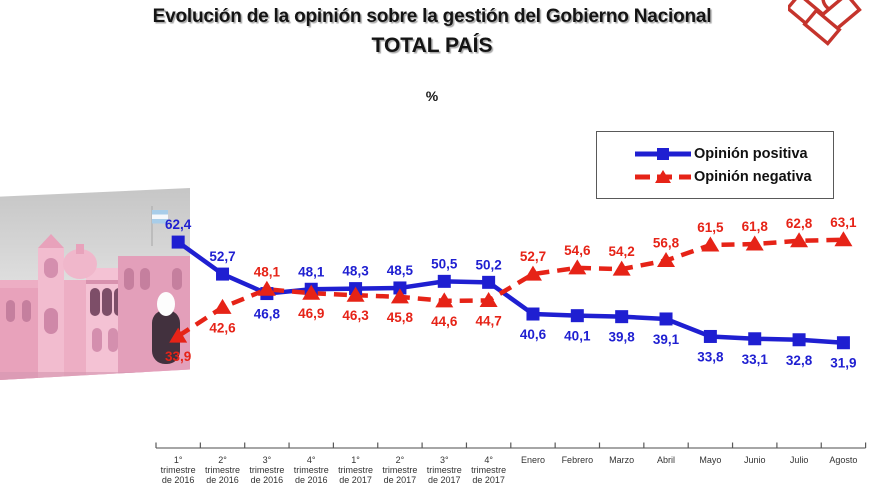 The image size is (880, 495). I want to click on x-tick-label: Febrero, so click(578, 460).